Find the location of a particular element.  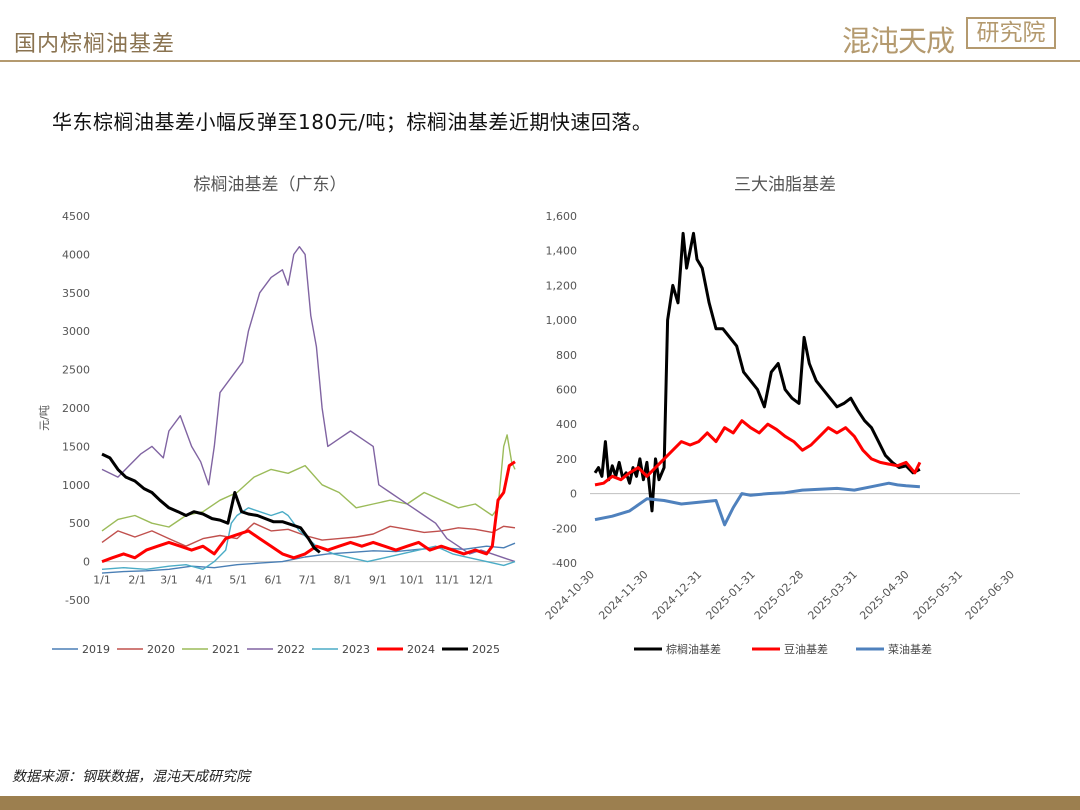

y-tick-label: 600 is located at coordinates (566, 390).